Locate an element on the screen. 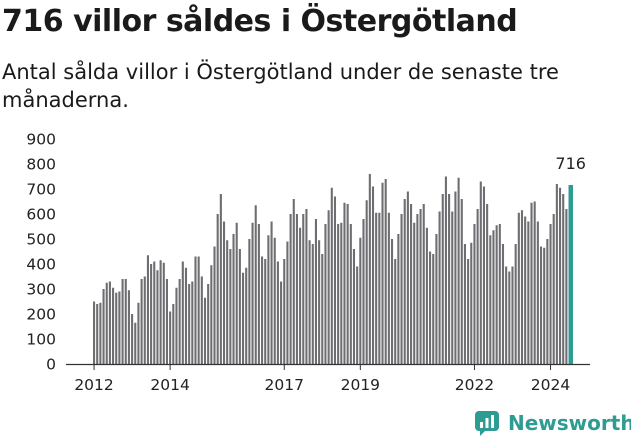 Image resolution: width=631 pixels, height=439 pixels. x-tick-label: 2019 is located at coordinates (360, 385).